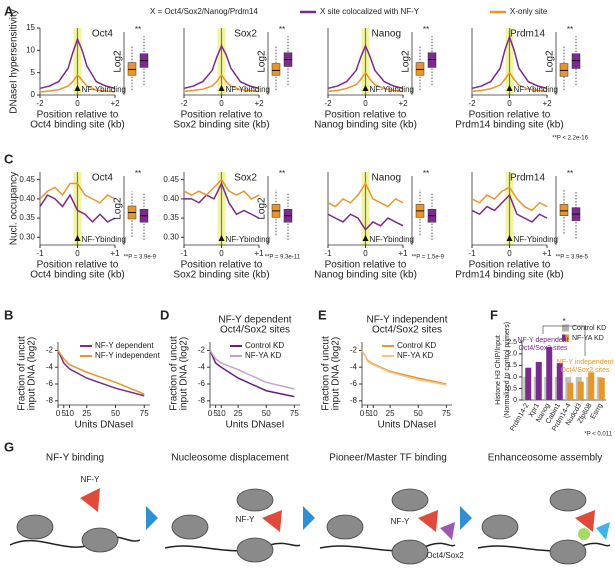 The image size is (615, 578). Describe the element at coordinates (204, 11) in the screenshot. I see `legend-title: X = Oct4/Sox2/Nanog/Prdm14` at that location.